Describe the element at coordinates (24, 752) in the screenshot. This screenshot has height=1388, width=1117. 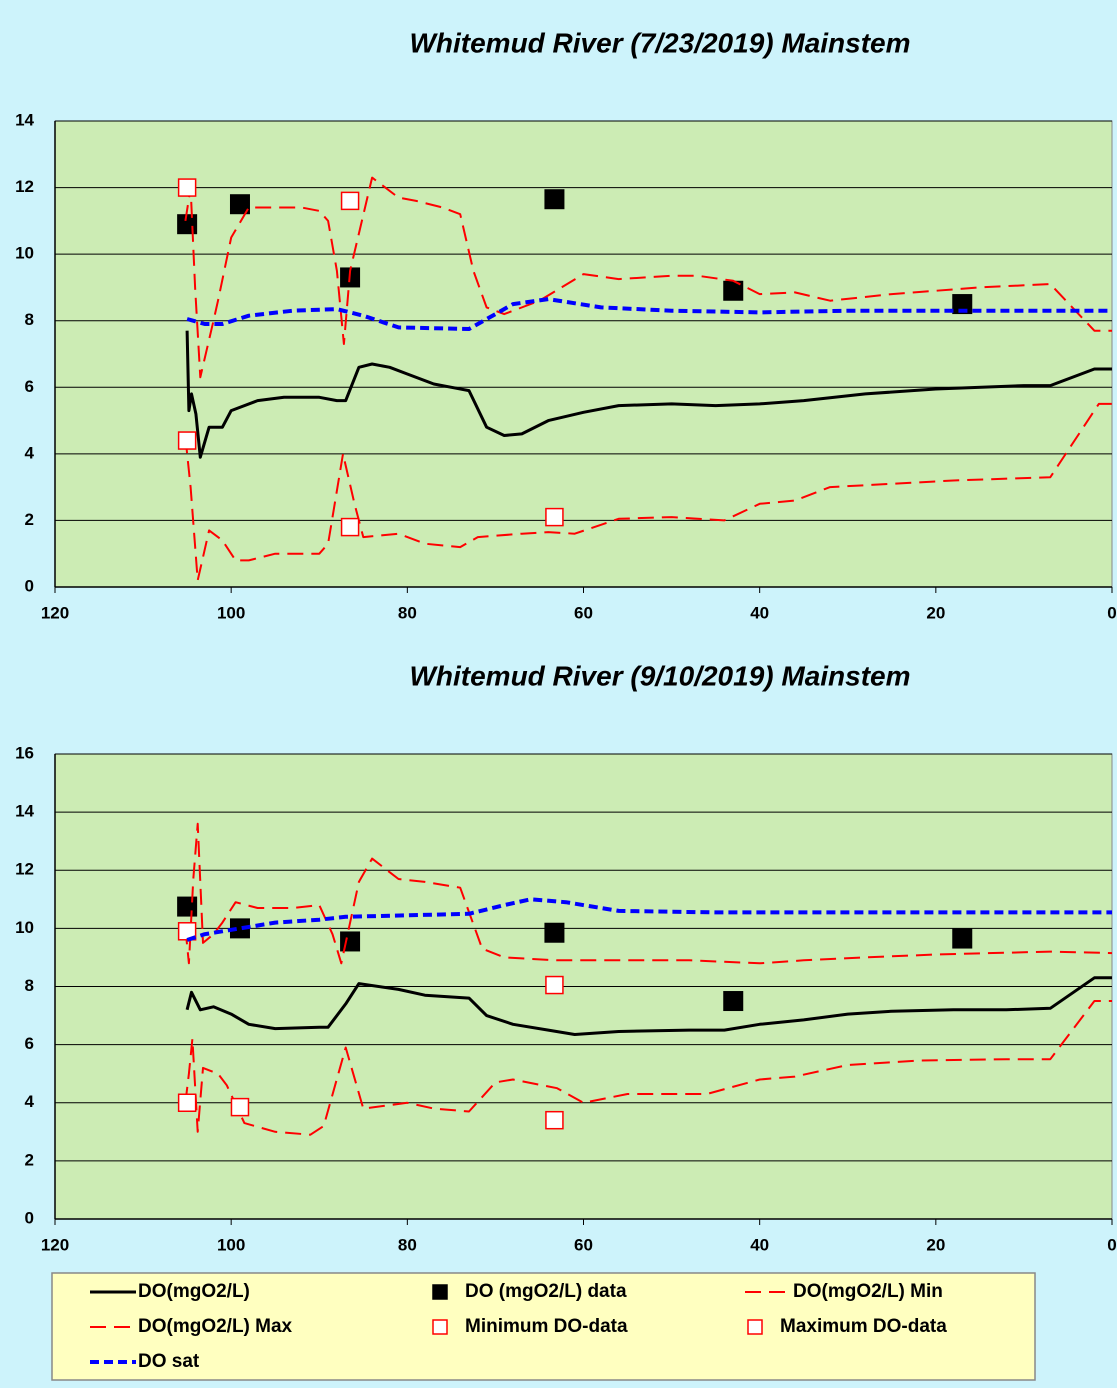
I see `y-tick-label: 16` at that location.